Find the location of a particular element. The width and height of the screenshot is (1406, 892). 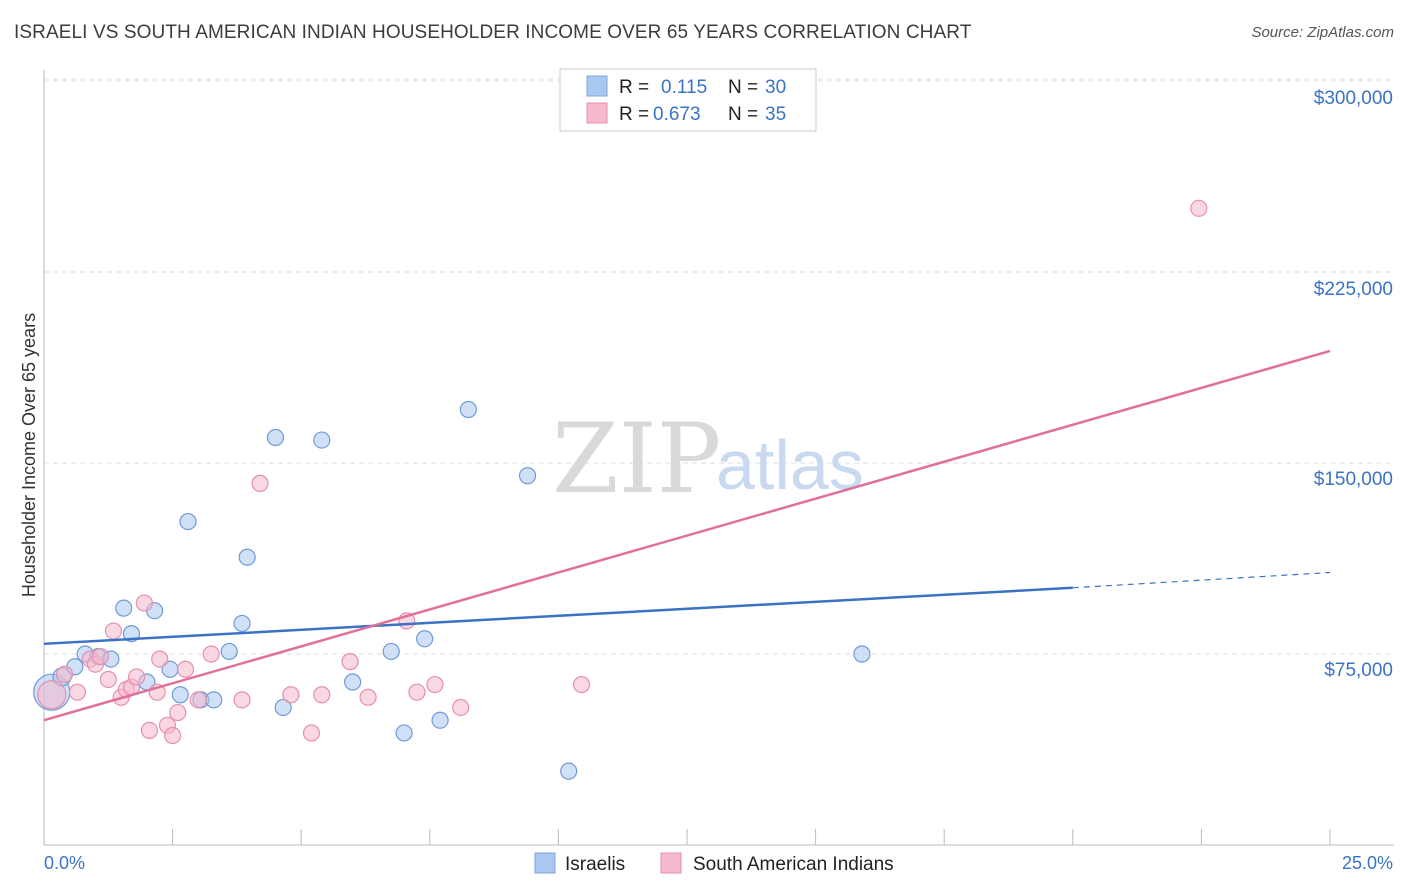

watermark: ZIP atlas is located at coordinates (708, 459).